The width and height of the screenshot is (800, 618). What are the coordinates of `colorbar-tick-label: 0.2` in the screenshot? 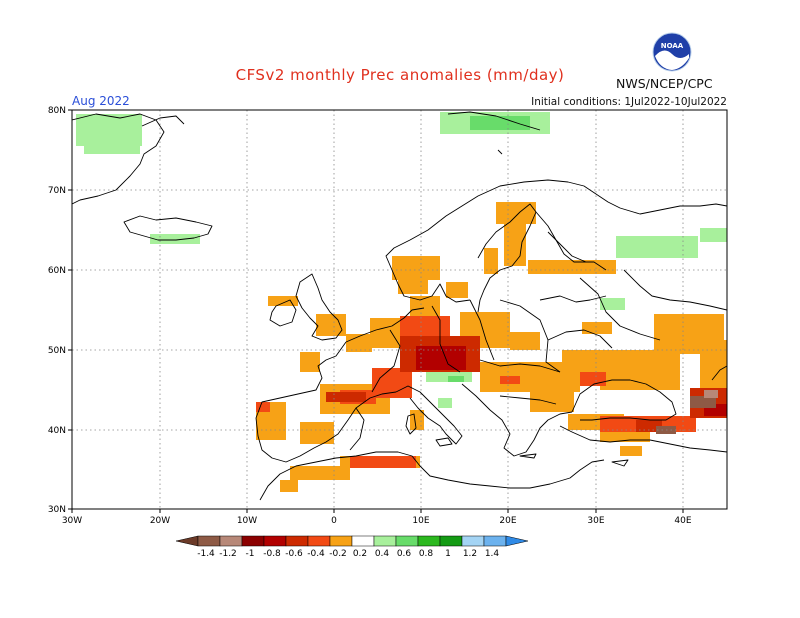 It's located at (360, 554).